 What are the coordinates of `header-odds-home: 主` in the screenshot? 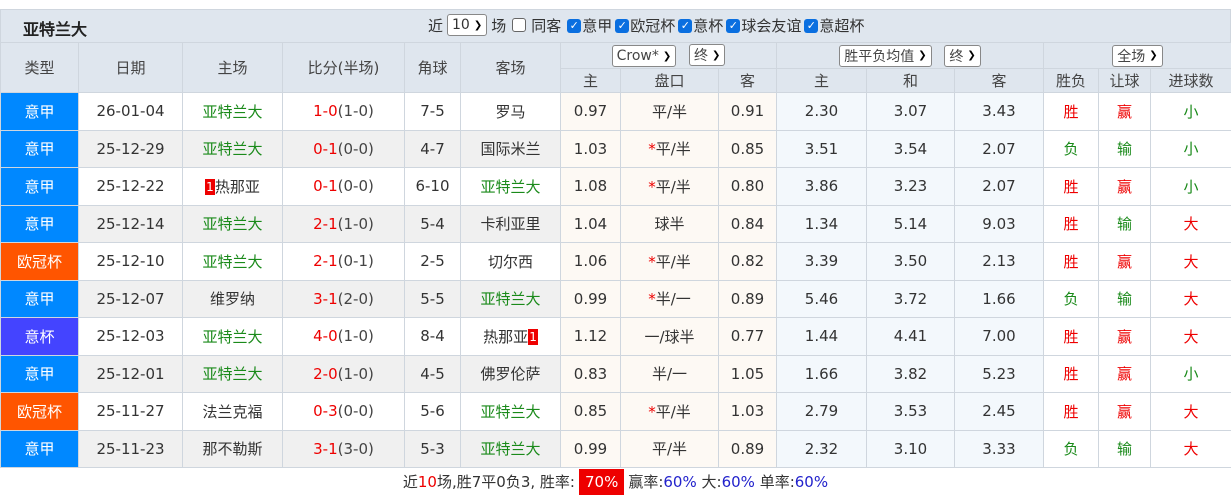 It's located at (821, 80).